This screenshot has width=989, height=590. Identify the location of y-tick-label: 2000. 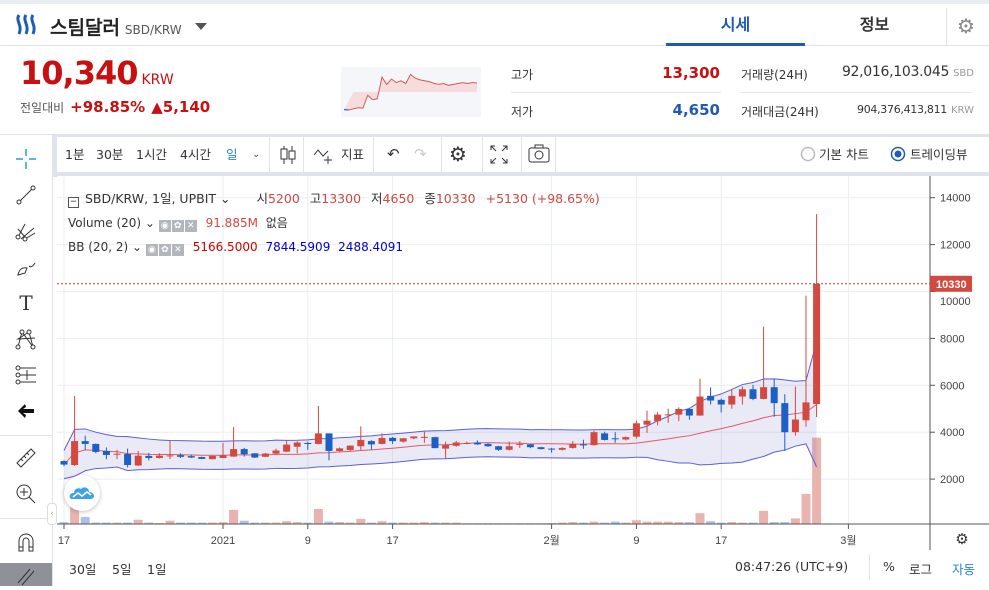
(952, 480).